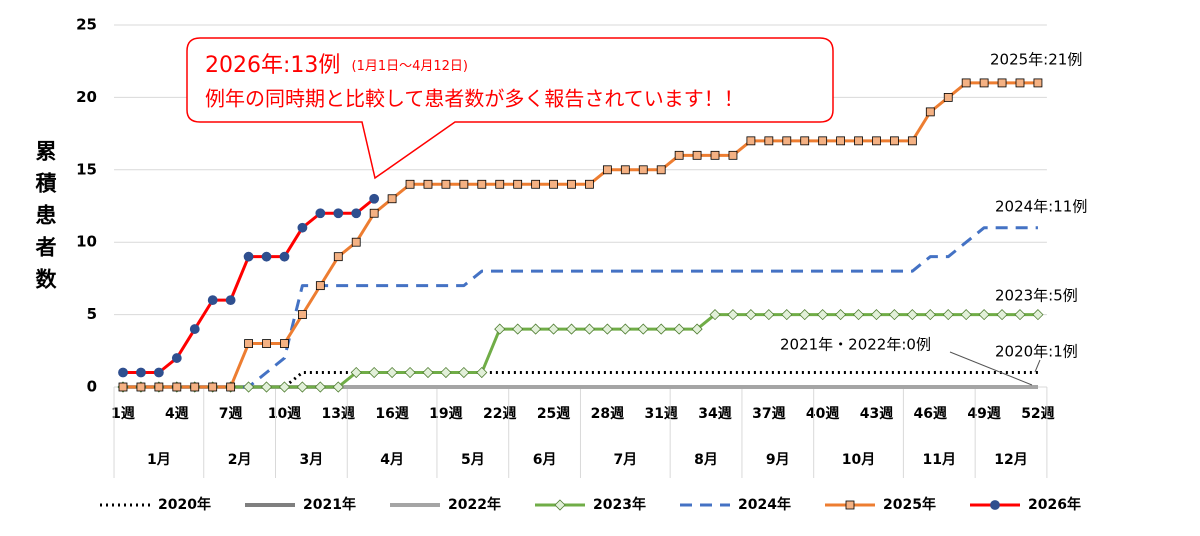 This screenshot has height=536, width=1200. What do you see at coordinates (590, 504) in the screenshot?
I see `legend: 2020年 2021年 2022年 2023年 2024年 2025年 2026年` at bounding box center [590, 504].